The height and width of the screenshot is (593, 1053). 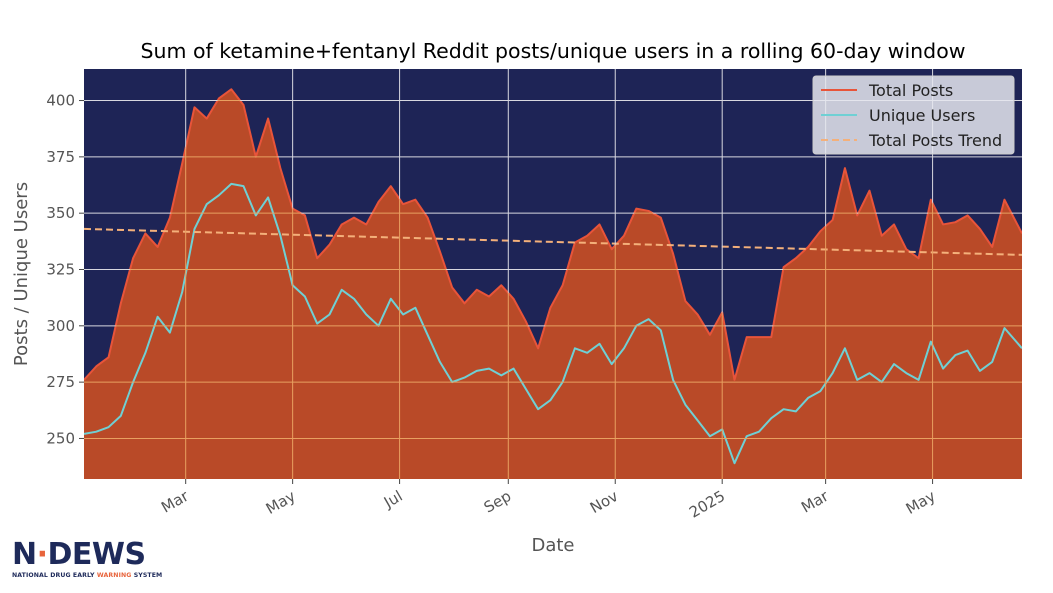 What do you see at coordinates (87, 575) in the screenshot?
I see `logo-tagline: NATIONAL DRUG EARLY WARNING SYSTEM` at bounding box center [87, 575].